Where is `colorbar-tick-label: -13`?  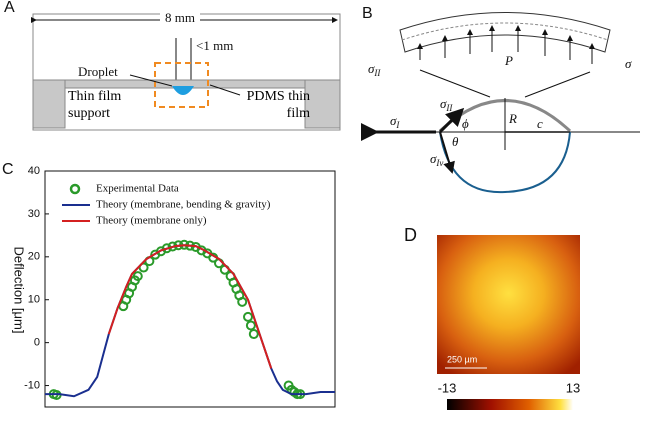 colorbar-tick-label: -13 is located at coordinates (447, 387).